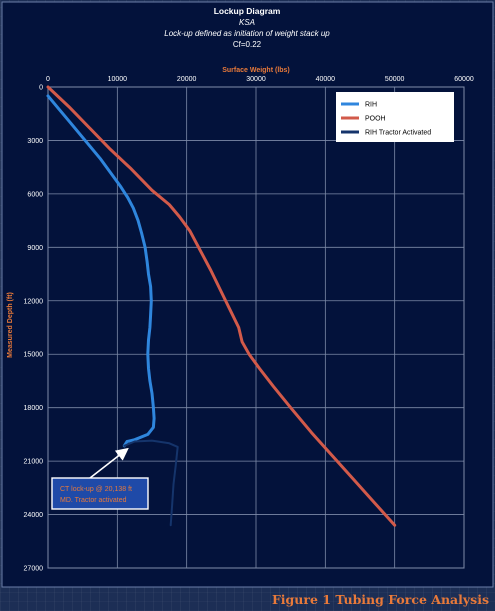 The height and width of the screenshot is (611, 495). Describe the element at coordinates (109, 463) in the screenshot. I see `annotation-arrow` at that location.